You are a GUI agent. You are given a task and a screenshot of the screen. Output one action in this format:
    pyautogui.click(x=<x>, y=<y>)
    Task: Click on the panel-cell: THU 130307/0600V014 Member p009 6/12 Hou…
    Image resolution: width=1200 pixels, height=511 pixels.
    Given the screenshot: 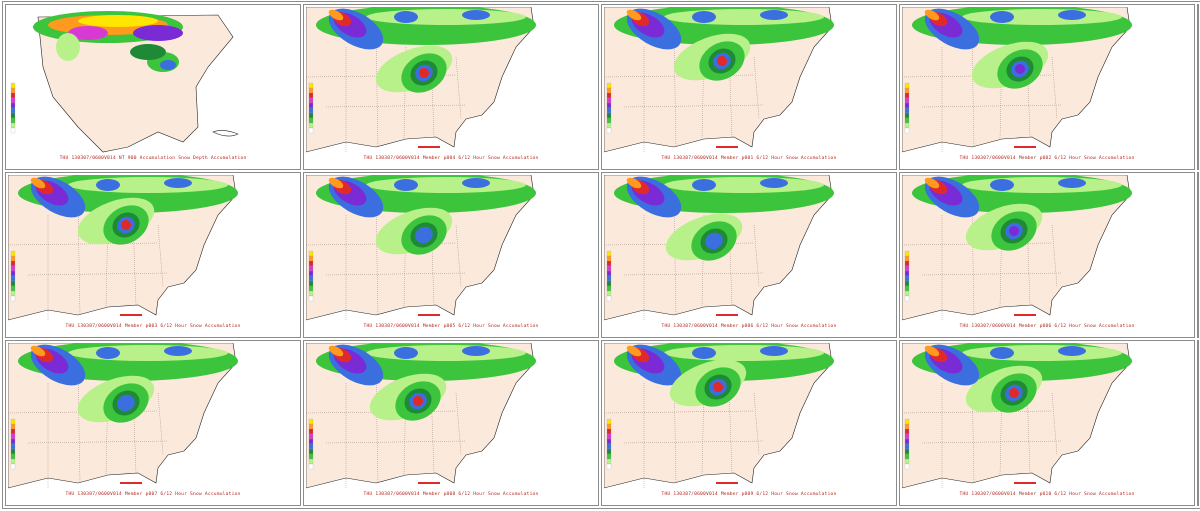 What is the action you would take?
    pyautogui.click(x=749, y=423)
    